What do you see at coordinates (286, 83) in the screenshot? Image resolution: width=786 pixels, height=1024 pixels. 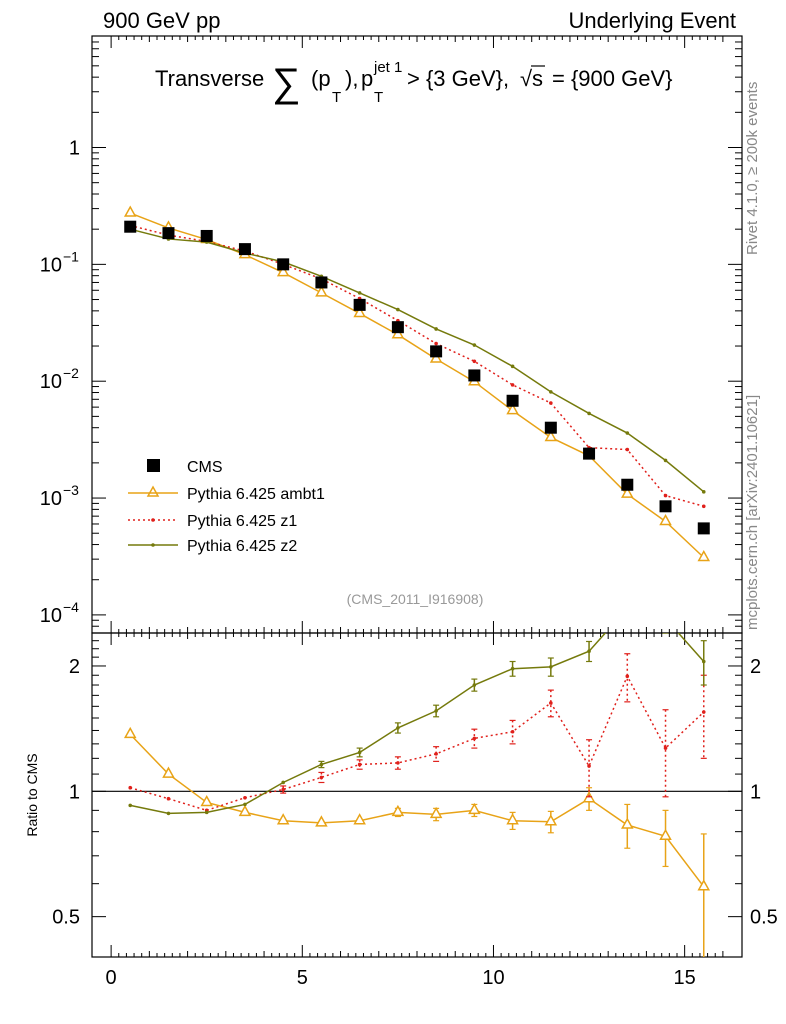 I see `title-sum-symbol: ∑` at bounding box center [286, 83].